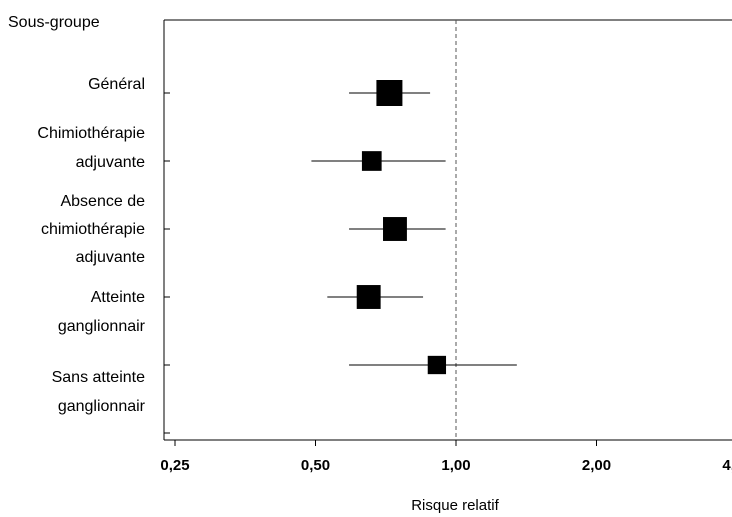  Describe the element at coordinates (116, 84) in the screenshot. I see `subgroup-label: Général` at that location.